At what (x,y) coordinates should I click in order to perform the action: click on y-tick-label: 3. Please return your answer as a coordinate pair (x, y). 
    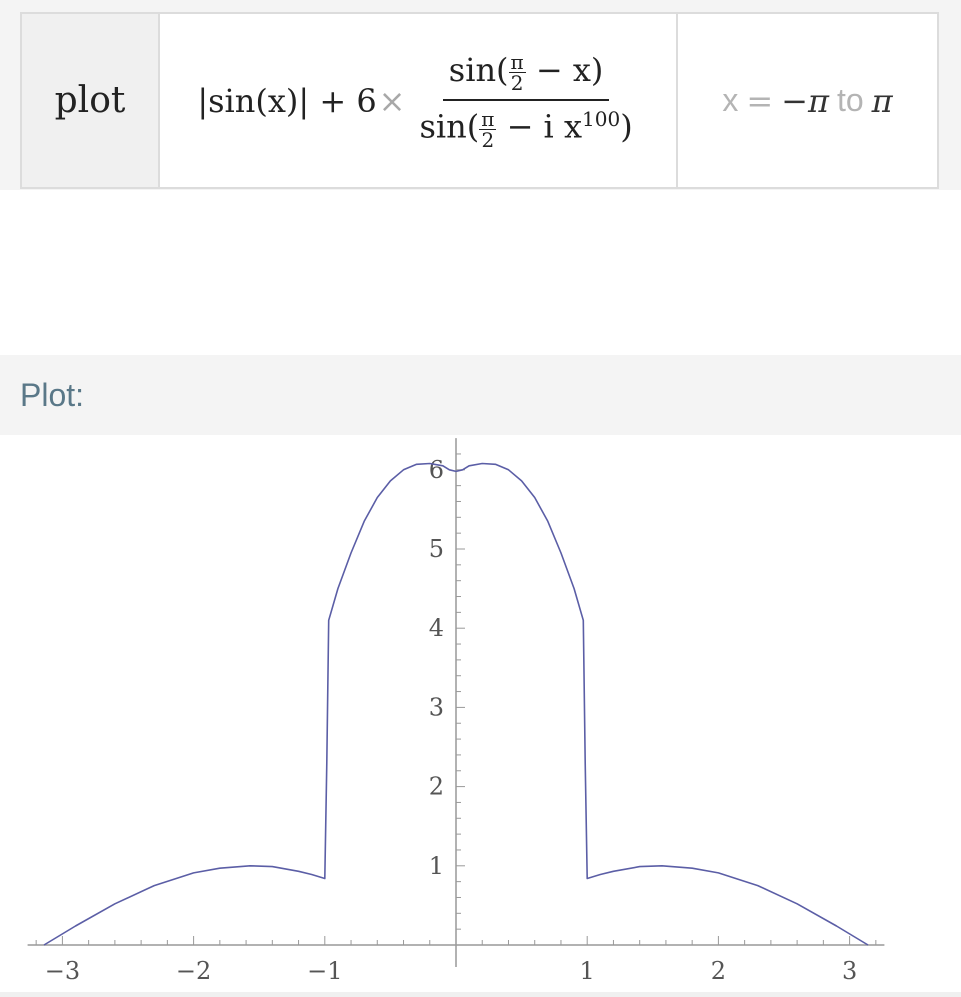
    Looking at the image, I should click on (436, 707).